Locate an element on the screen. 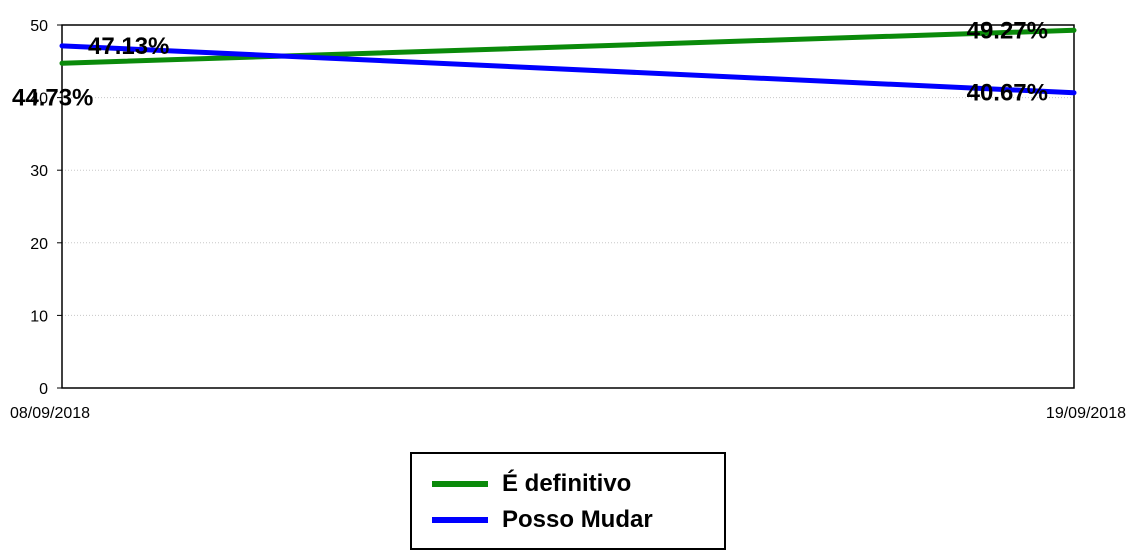  data-label: 44.73% is located at coordinates (52, 97).